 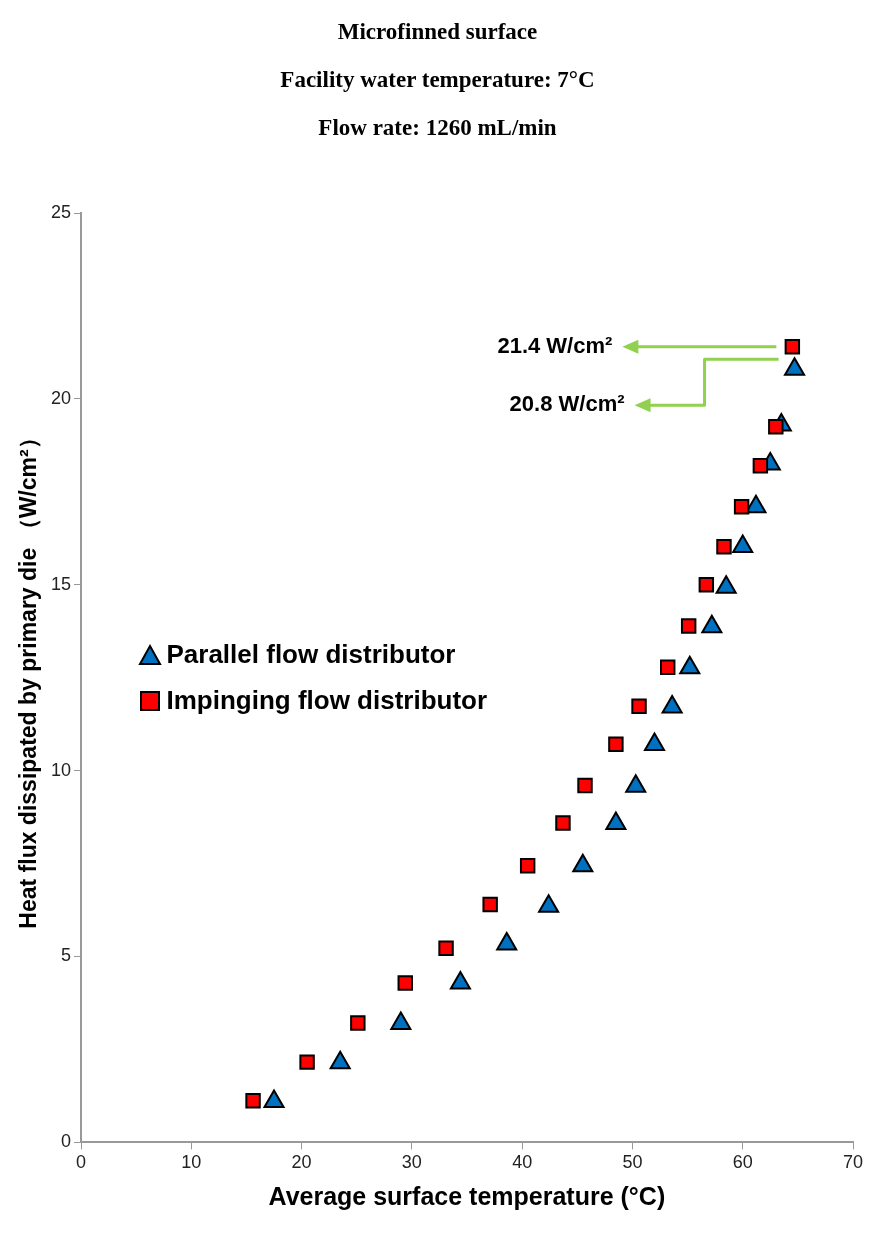 What do you see at coordinates (61, 397) in the screenshot?
I see `y-tick-label: 20` at bounding box center [61, 397].